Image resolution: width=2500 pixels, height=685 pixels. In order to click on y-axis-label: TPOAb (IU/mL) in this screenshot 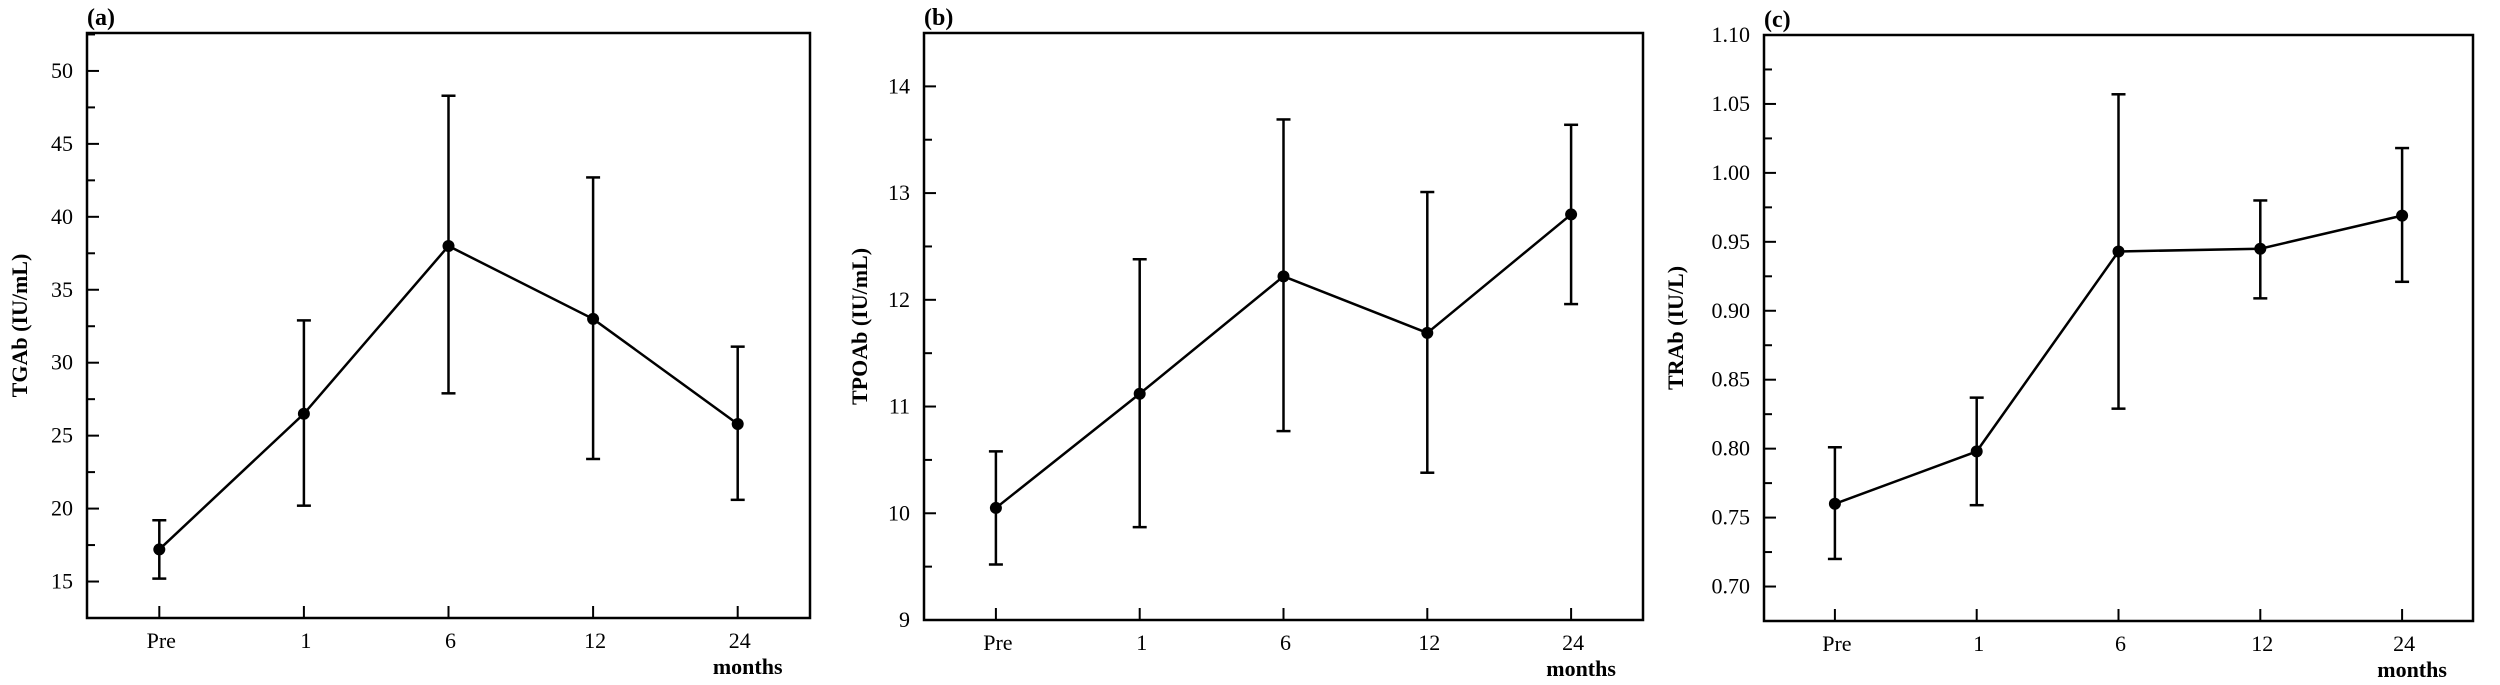, I will do `click(859, 326)`.